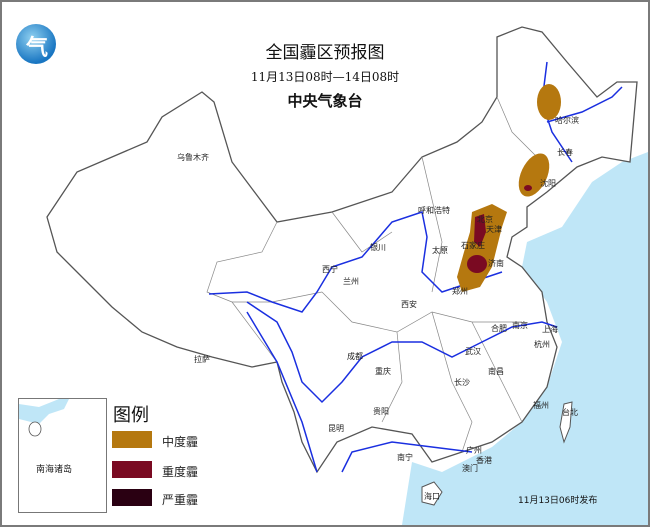 The height and width of the screenshot is (527, 650). Describe the element at coordinates (54, 470) in the screenshot. I see `inset-label: 南海诸岛` at that location.